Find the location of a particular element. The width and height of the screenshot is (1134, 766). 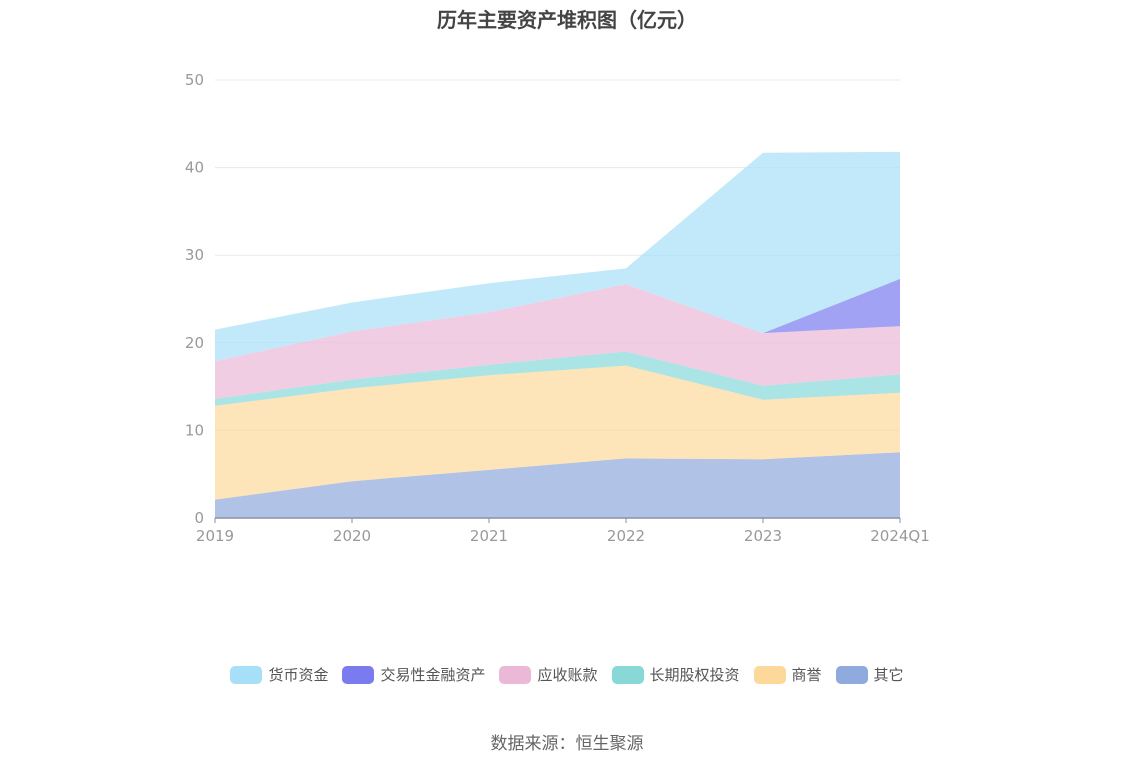

area-series-其它 is located at coordinates (557, 485).